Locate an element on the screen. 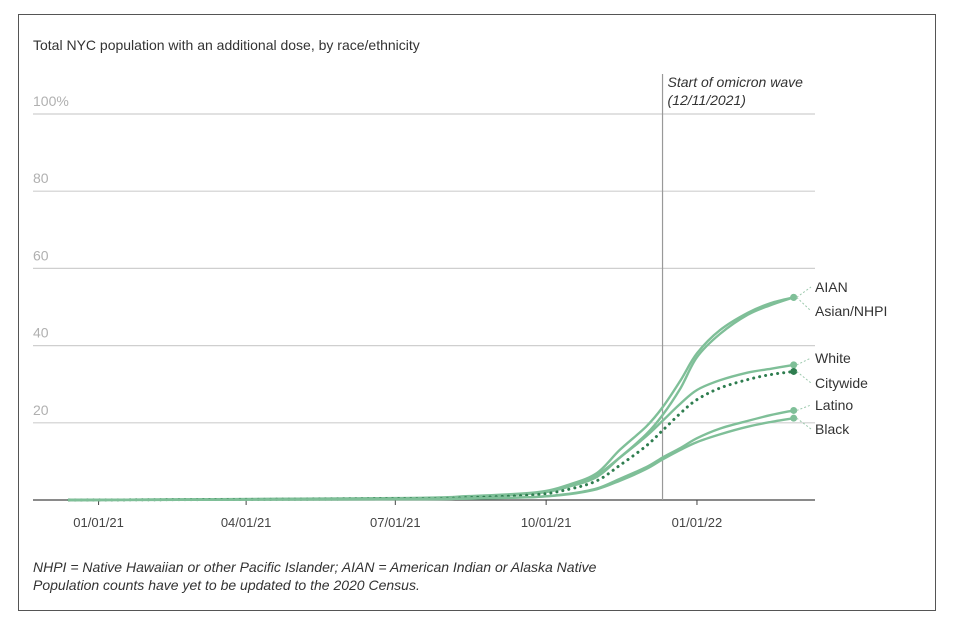 This screenshot has height=625, width=960. x-tick-label-0: 01/01/21 is located at coordinates (98, 522).